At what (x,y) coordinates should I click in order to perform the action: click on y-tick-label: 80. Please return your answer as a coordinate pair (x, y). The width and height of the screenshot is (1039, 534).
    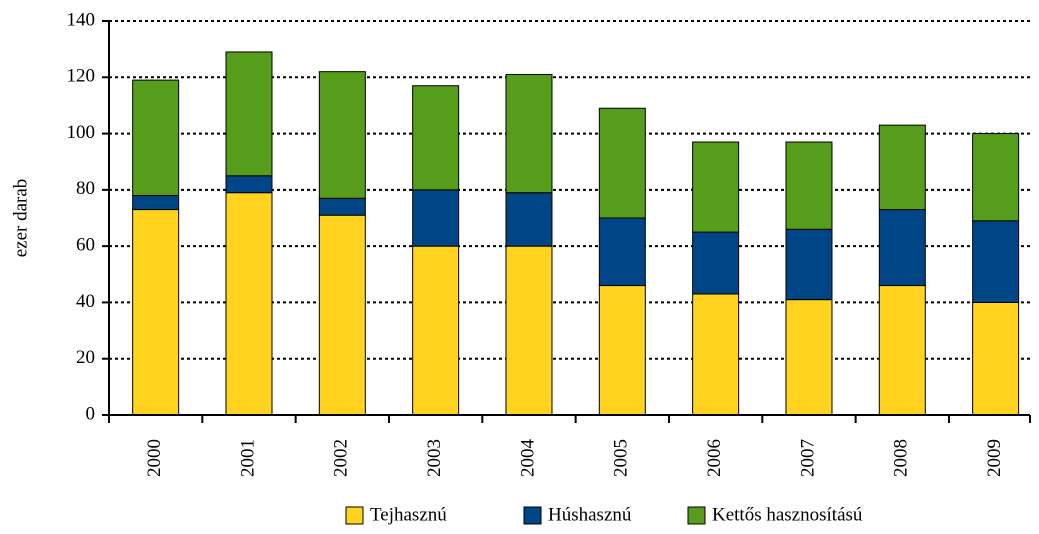
    Looking at the image, I should click on (85, 188).